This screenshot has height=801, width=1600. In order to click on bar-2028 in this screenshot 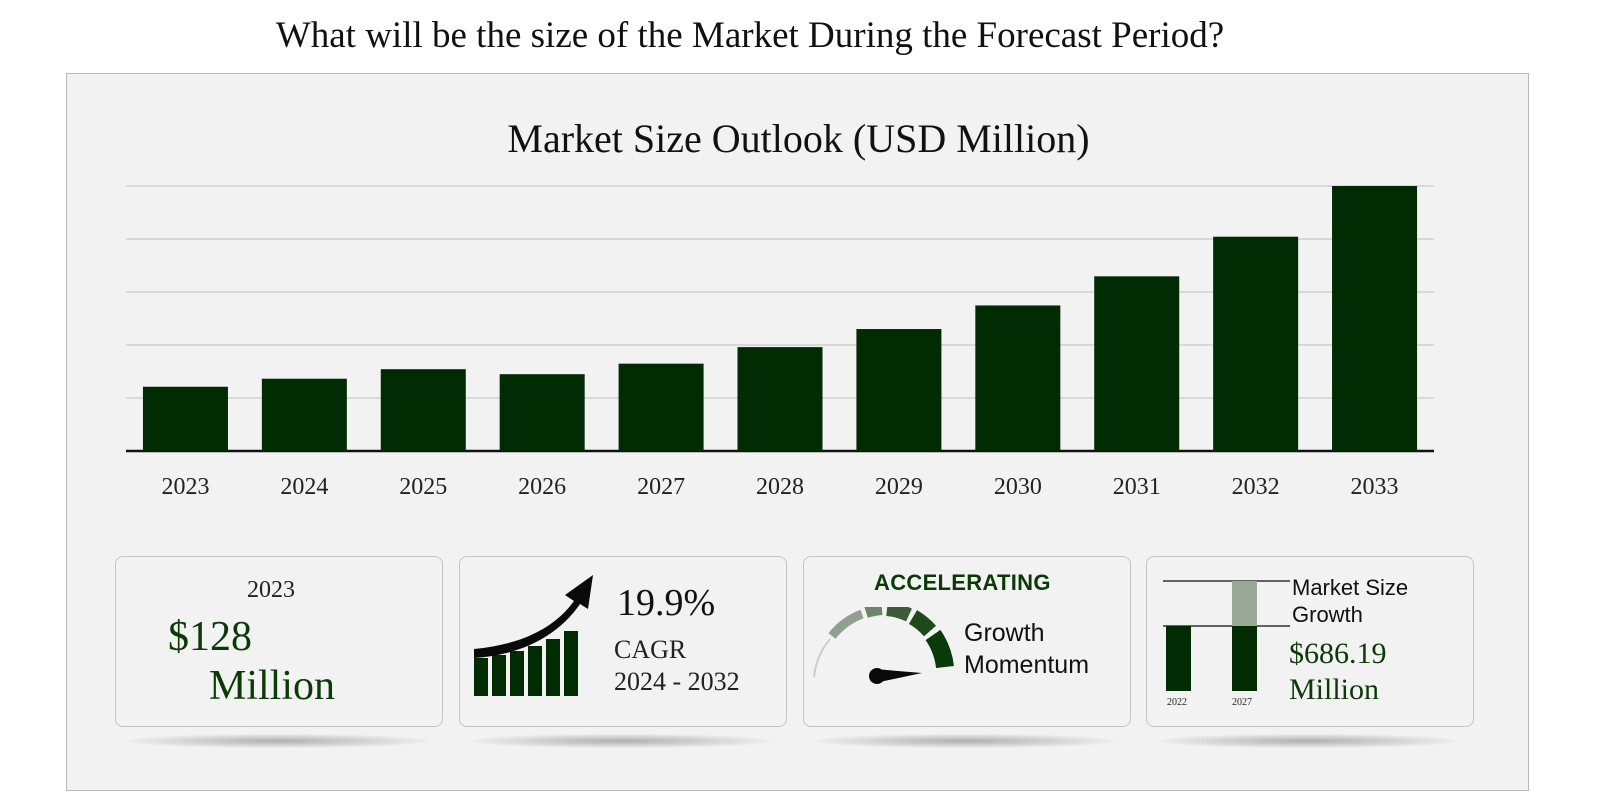, I will do `click(780, 399)`.